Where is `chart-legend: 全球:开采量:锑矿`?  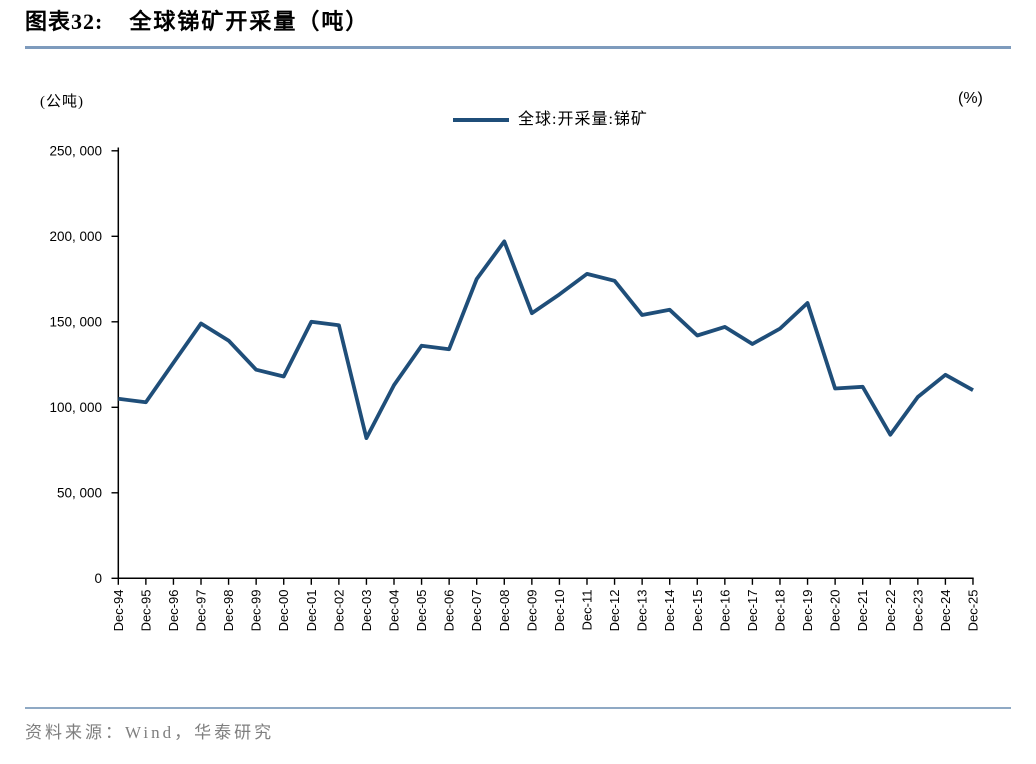 chart-legend: 全球:开采量:锑矿 is located at coordinates (550, 120).